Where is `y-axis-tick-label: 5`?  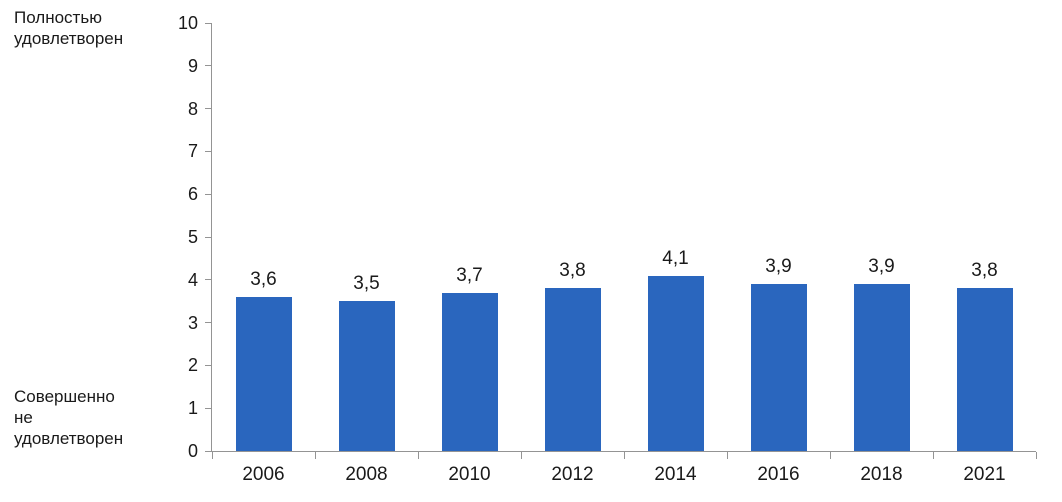 y-axis-tick-label: 5 is located at coordinates (192, 237).